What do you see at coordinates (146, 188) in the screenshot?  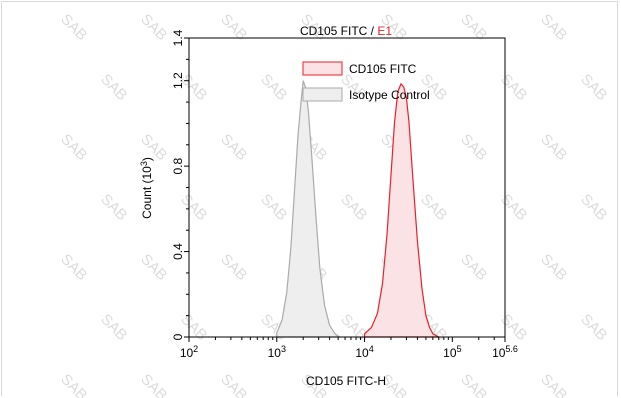 I see `y-axis-label: Count (103)` at bounding box center [146, 188].